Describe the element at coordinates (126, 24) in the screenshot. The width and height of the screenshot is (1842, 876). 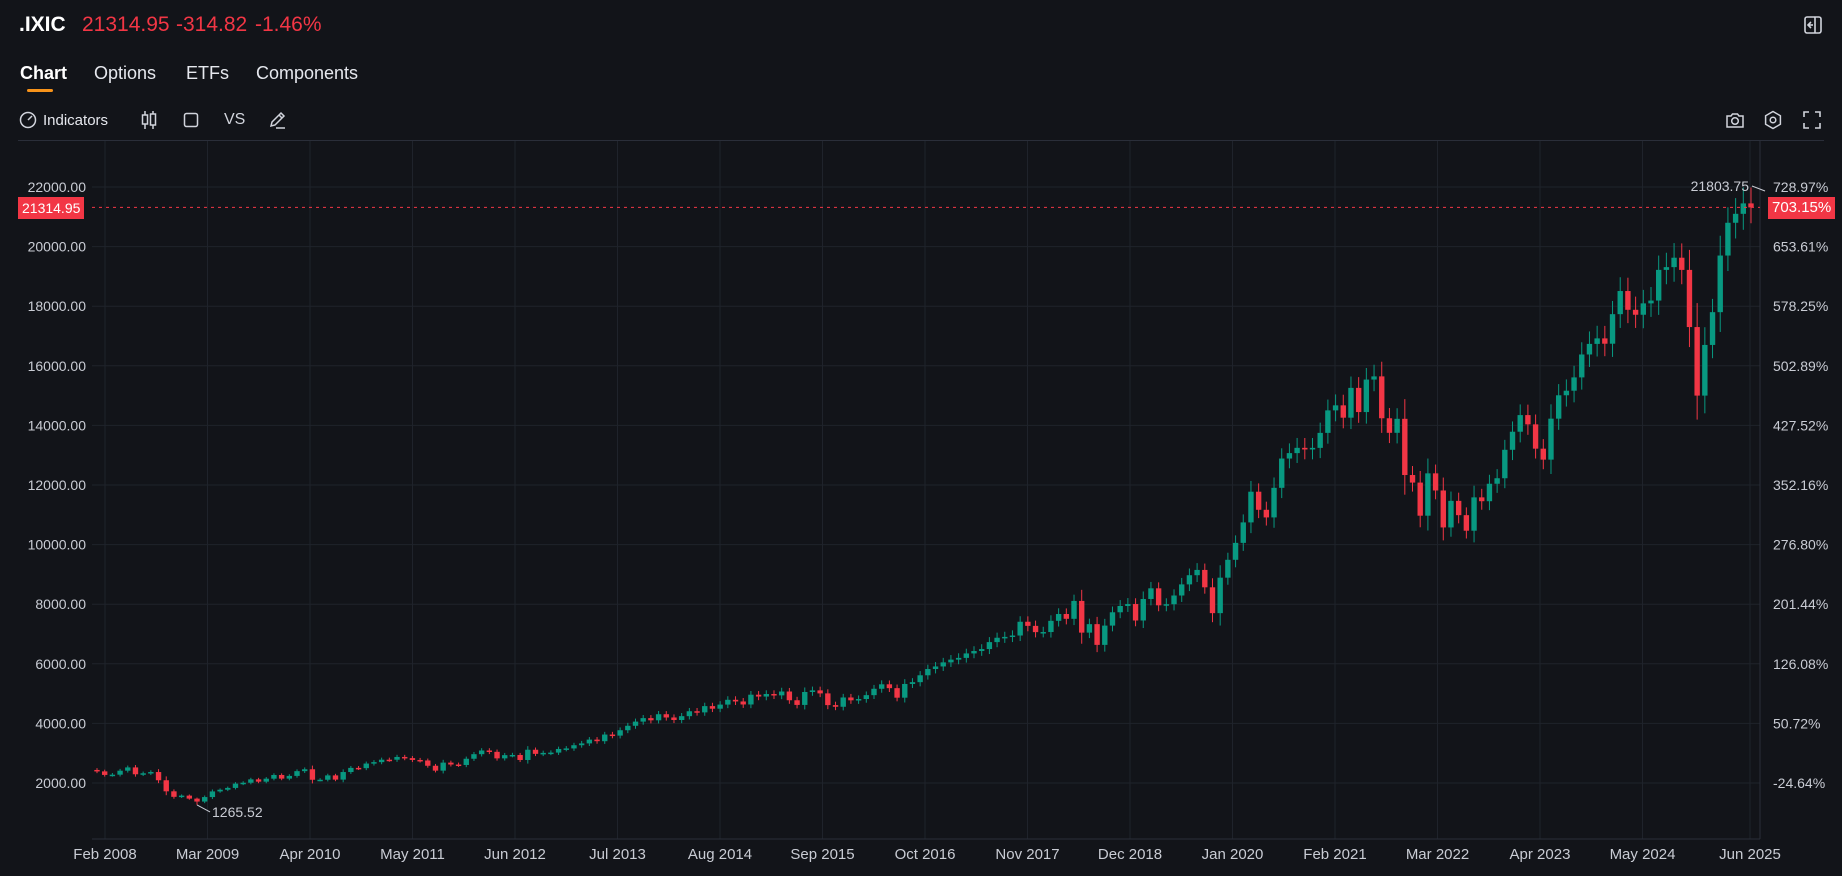
I see `last-price: 21314.95` at that location.